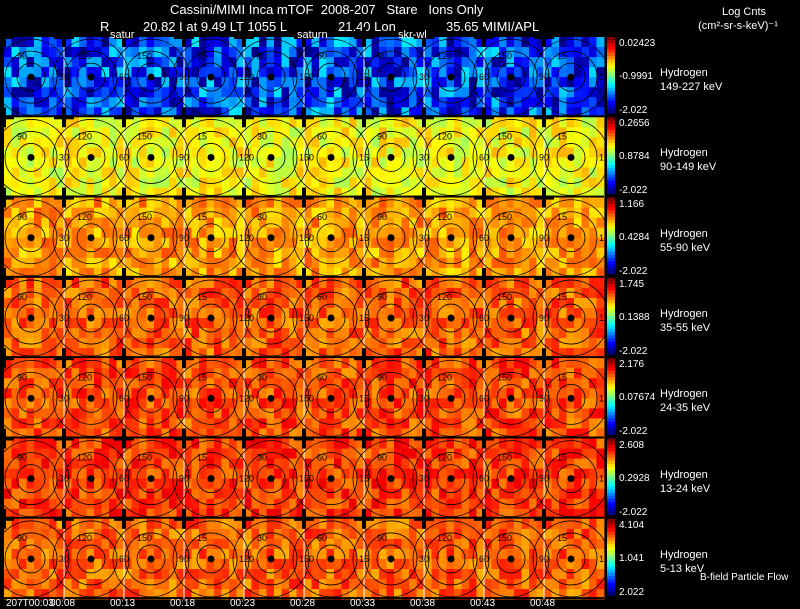 This screenshot has width=800, height=609. Describe the element at coordinates (543, 603) in the screenshot. I see `time-tick-label: 00:48` at that location.